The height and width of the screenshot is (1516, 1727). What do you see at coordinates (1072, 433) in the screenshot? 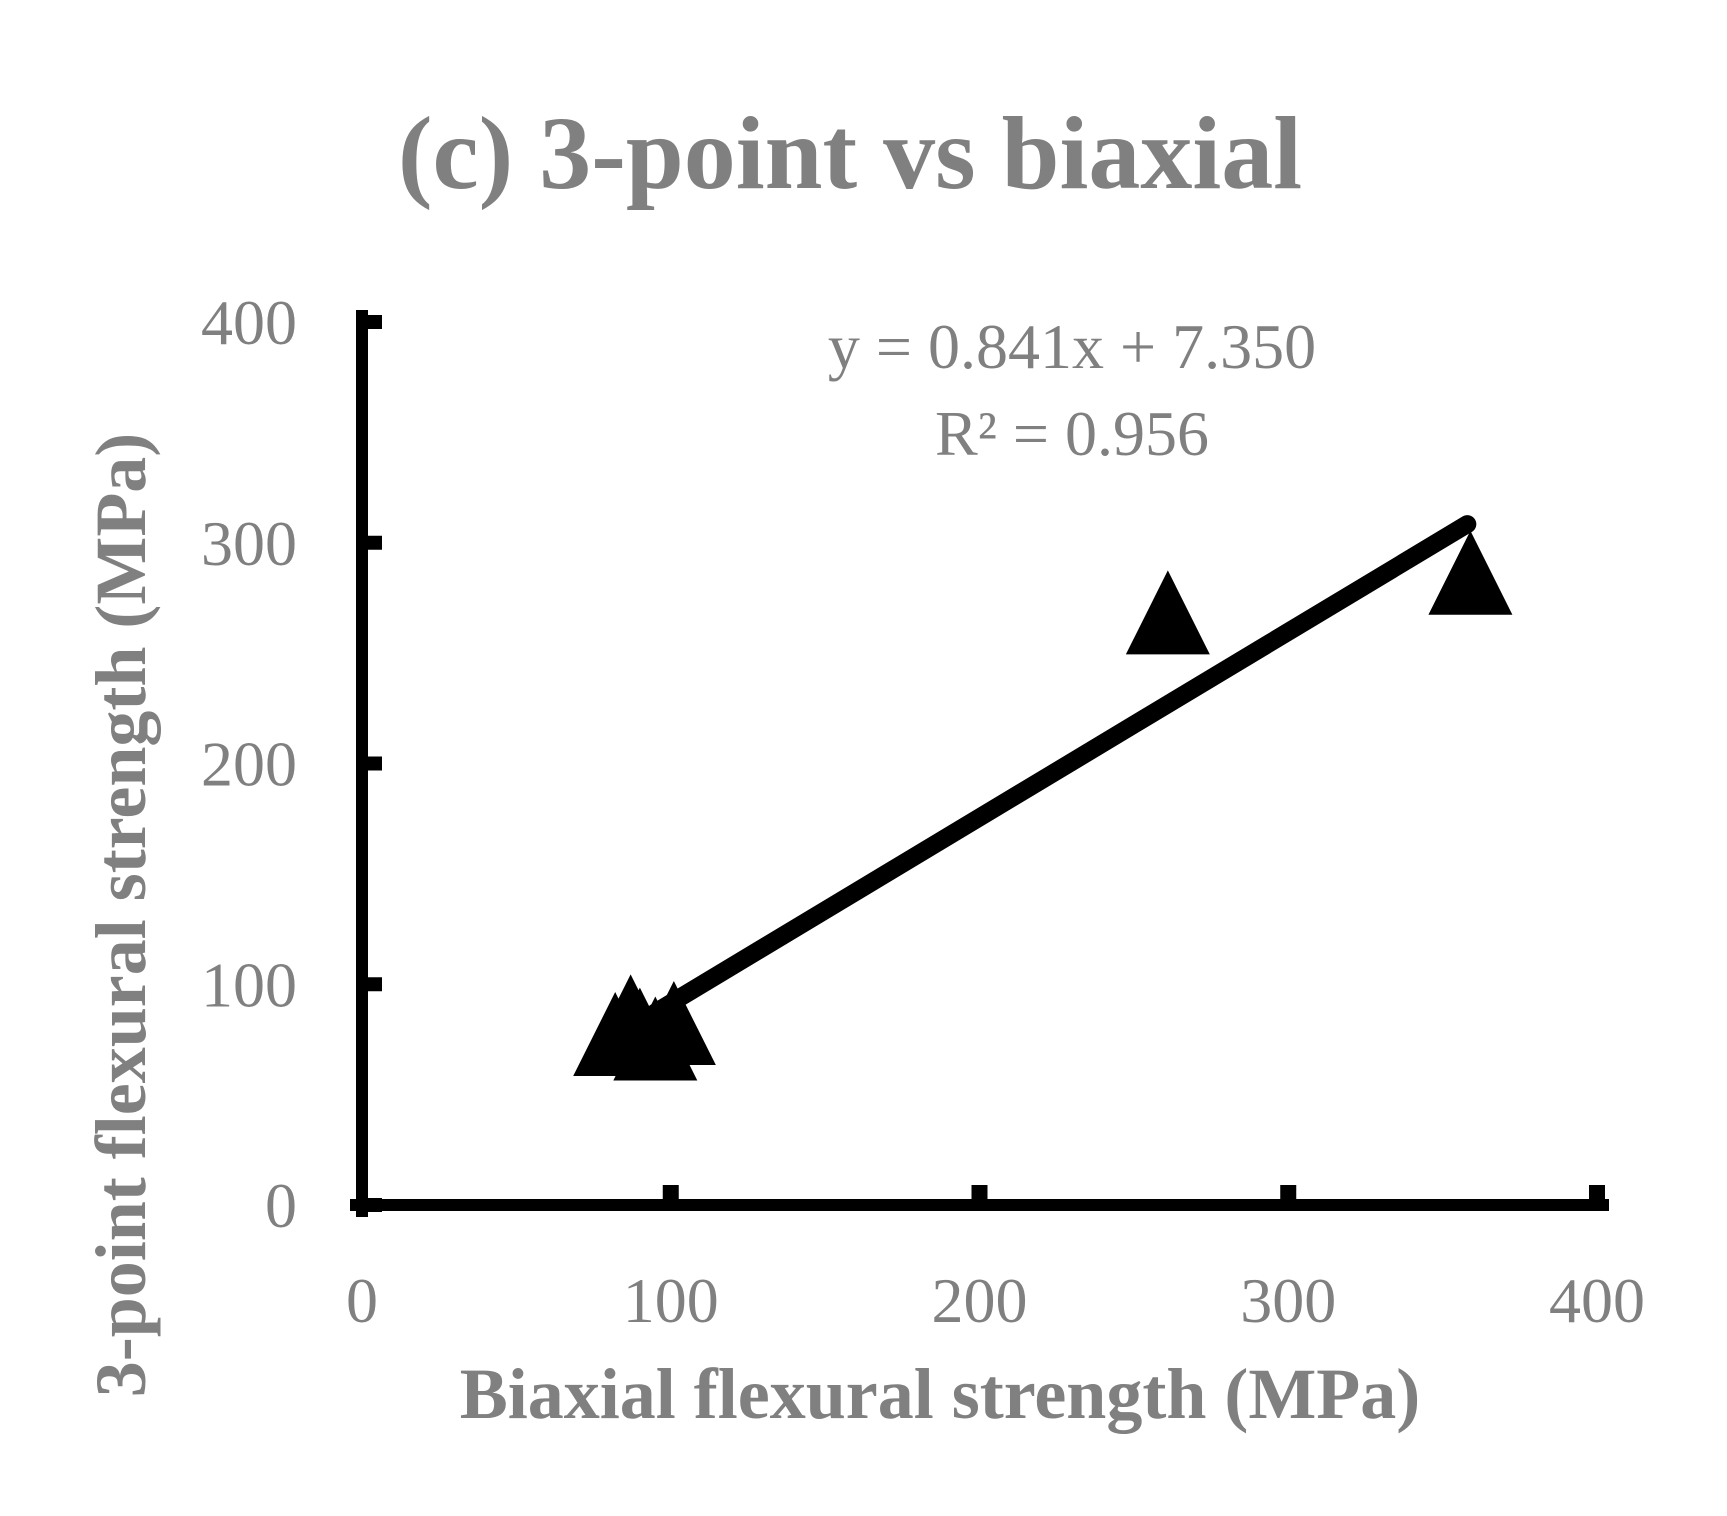
I see `r-squared-label: R² = 0.956` at bounding box center [1072, 433].